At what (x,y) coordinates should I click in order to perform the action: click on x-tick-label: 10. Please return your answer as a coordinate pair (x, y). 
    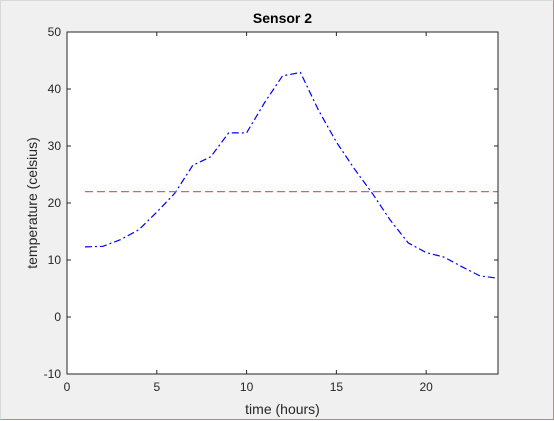
    Looking at the image, I should click on (247, 387).